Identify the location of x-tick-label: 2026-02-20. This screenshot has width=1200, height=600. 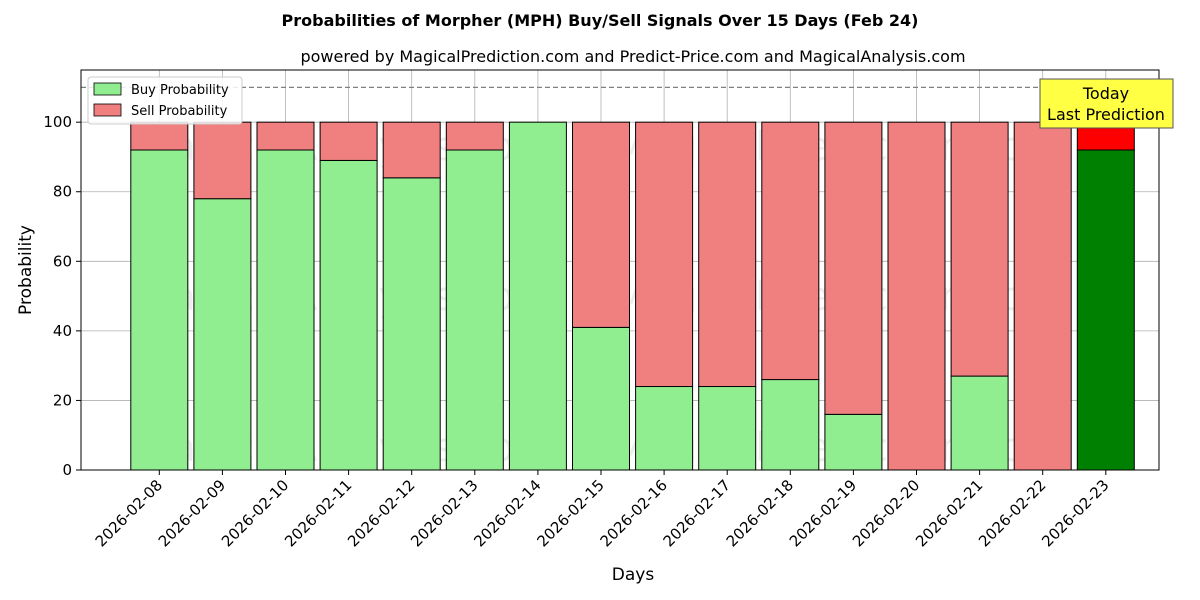
(886, 513).